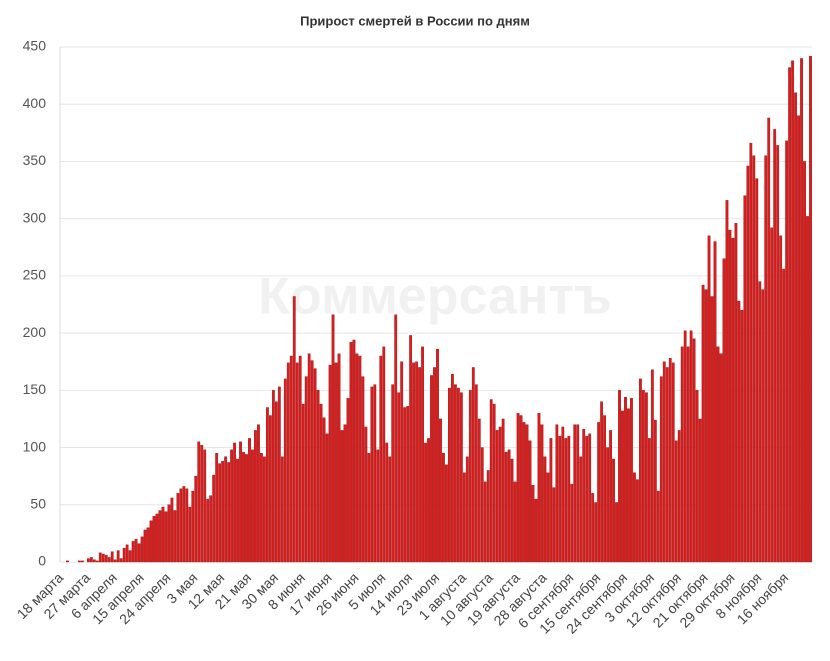  Describe the element at coordinates (35, 103) in the screenshot. I see `y-tick-label: 400` at that location.